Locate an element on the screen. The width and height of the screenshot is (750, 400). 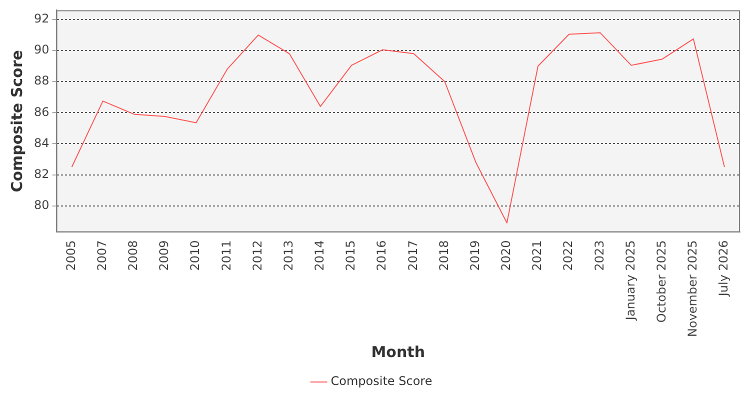
x-tick-label: 2010 is located at coordinates (195, 255).